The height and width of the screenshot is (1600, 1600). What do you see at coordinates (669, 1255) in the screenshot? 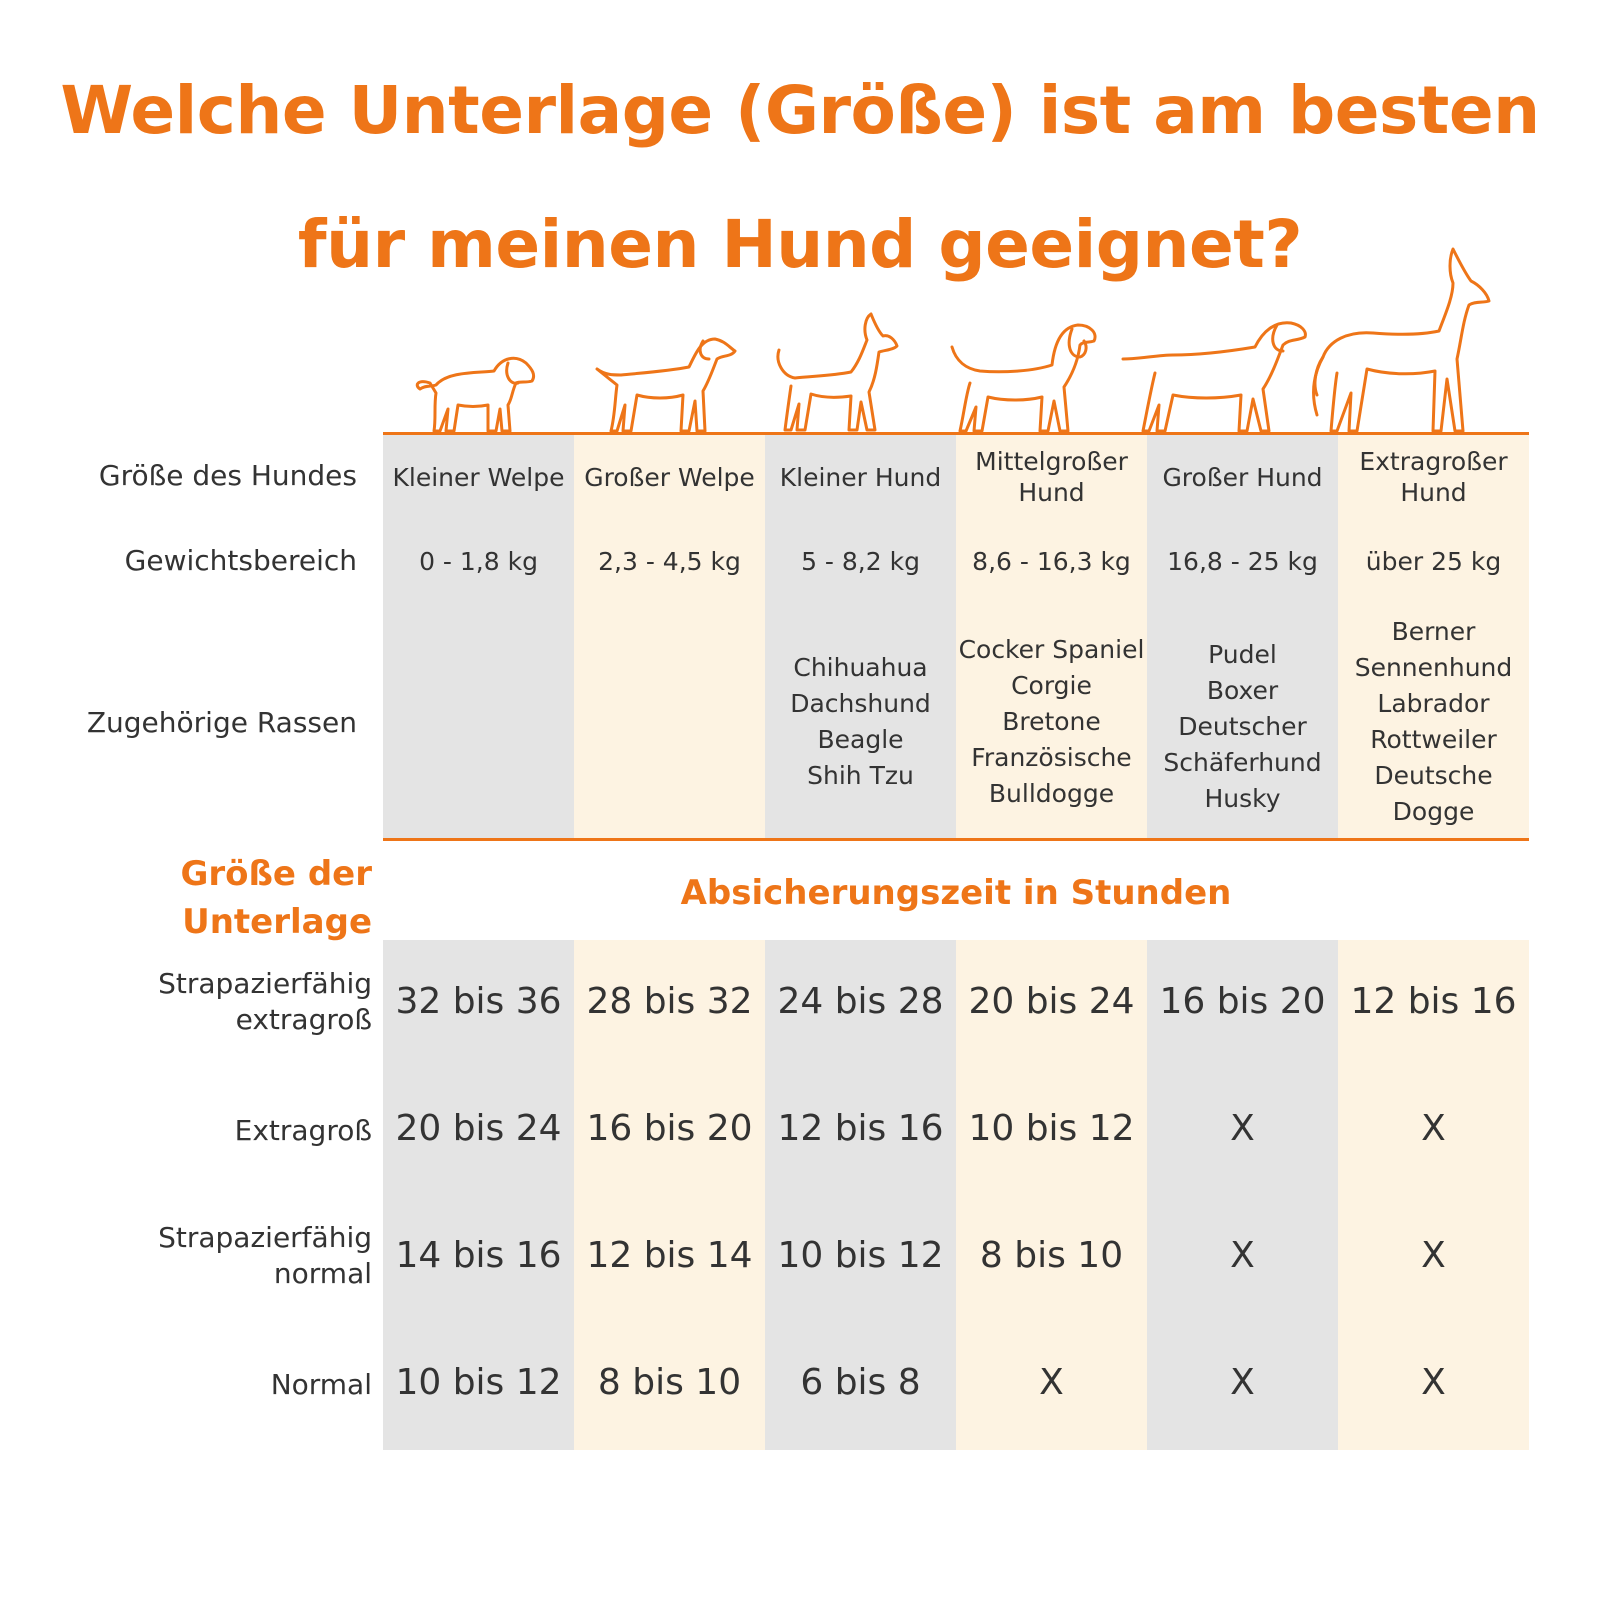
I see `hours-cell: 12 bis 14` at bounding box center [669, 1255].